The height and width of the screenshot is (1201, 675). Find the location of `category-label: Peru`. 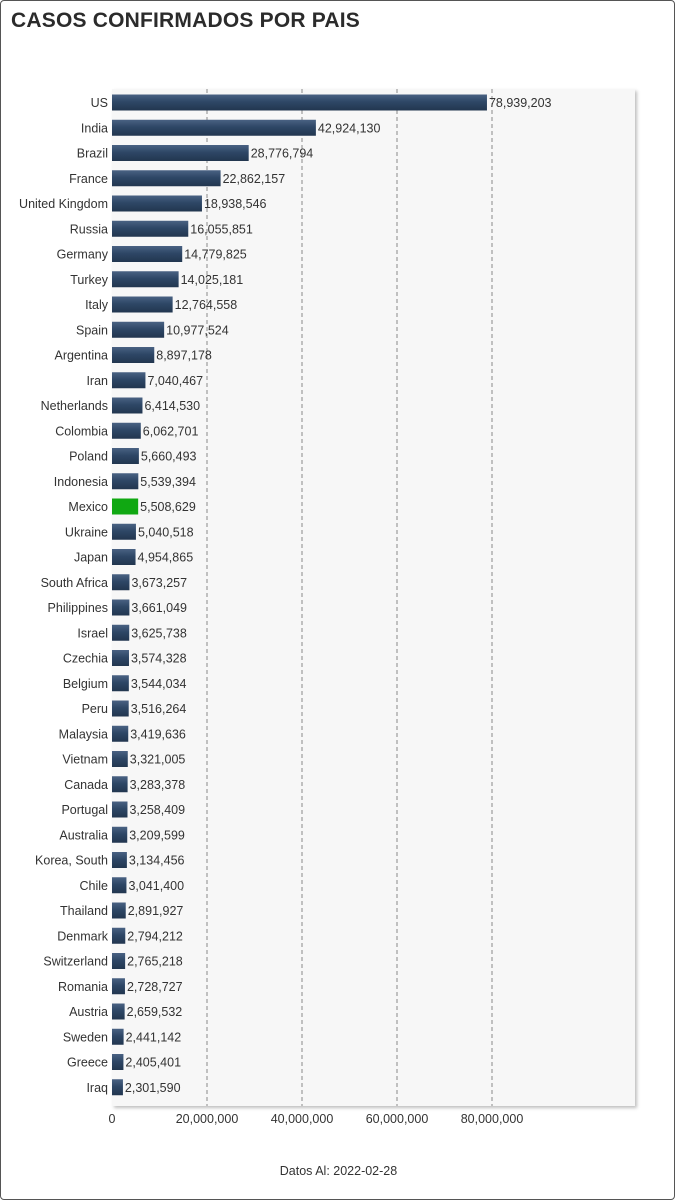

category-label: Peru is located at coordinates (95, 709).